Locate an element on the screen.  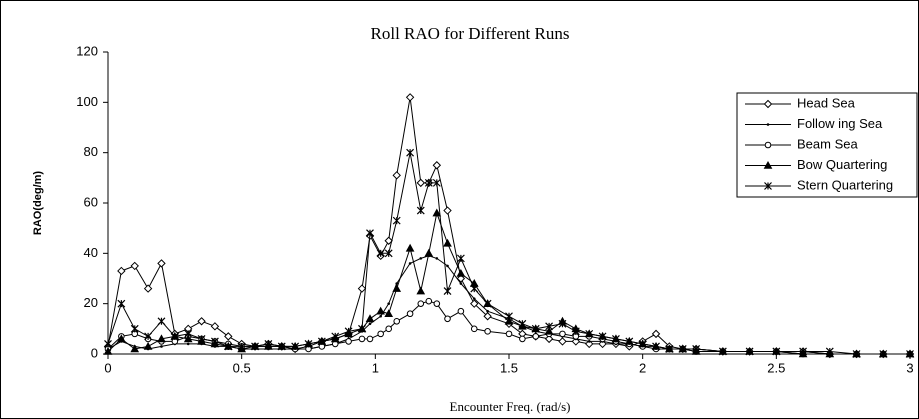
chart-title: Roll RAO for Different Runs is located at coordinates (470, 33).